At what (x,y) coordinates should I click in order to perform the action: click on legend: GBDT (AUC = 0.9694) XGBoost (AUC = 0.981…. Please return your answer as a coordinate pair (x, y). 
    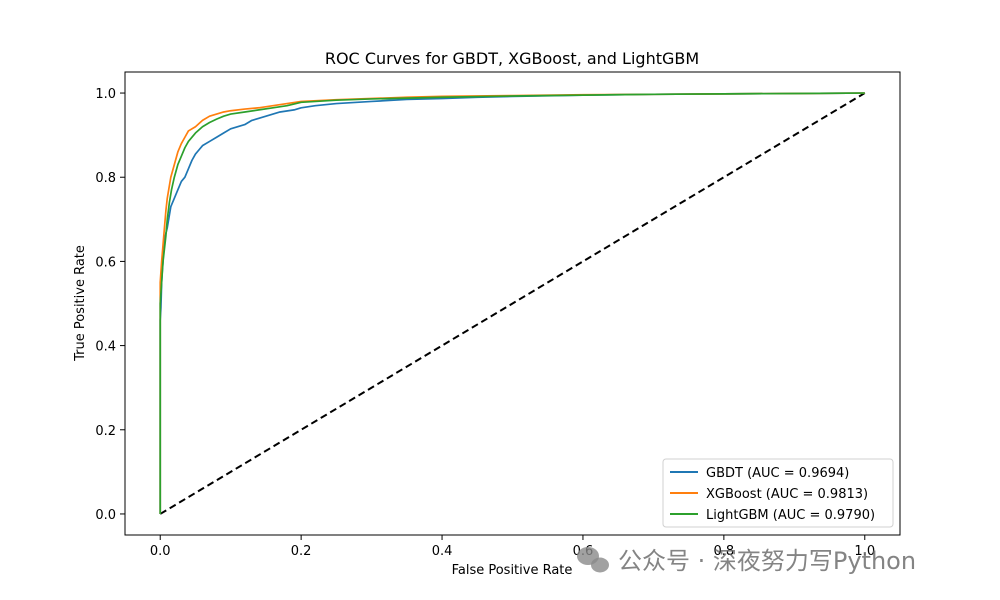
    Looking at the image, I should click on (778, 493).